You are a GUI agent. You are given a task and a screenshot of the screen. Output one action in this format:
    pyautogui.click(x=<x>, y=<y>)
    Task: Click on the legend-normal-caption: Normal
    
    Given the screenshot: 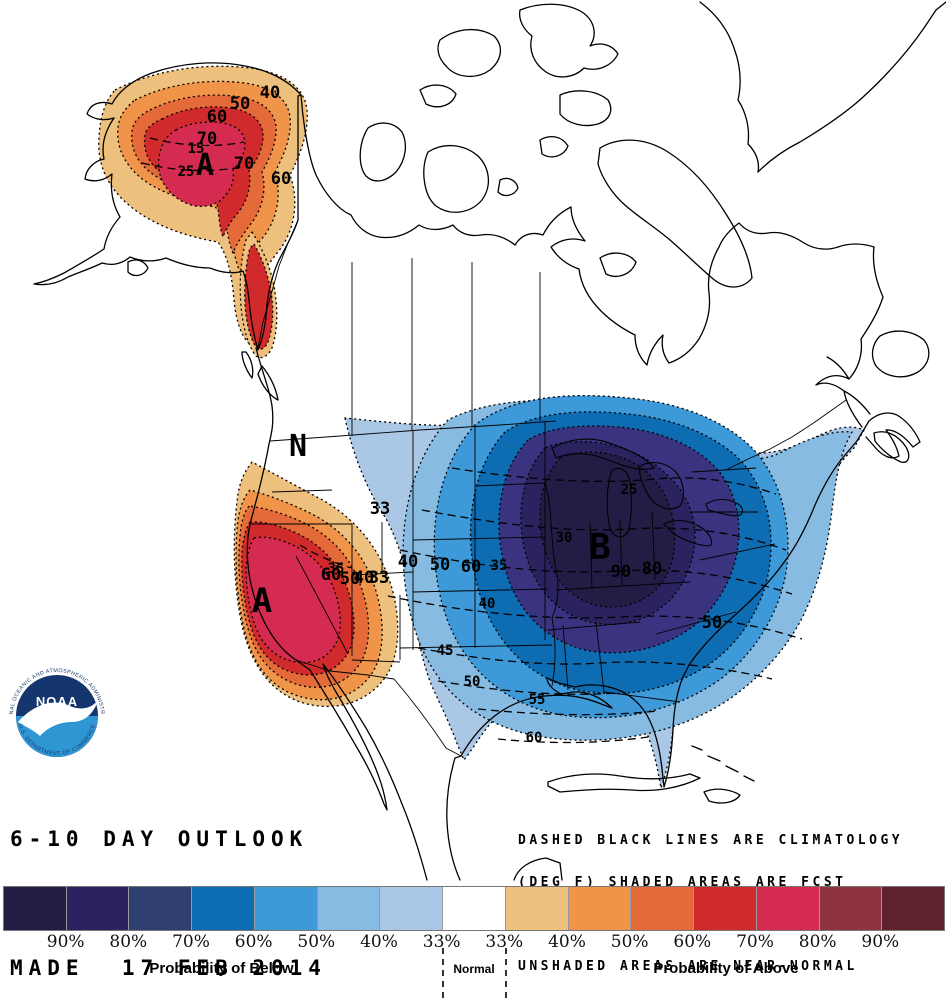 What is the action you would take?
    pyautogui.click(x=474, y=969)
    